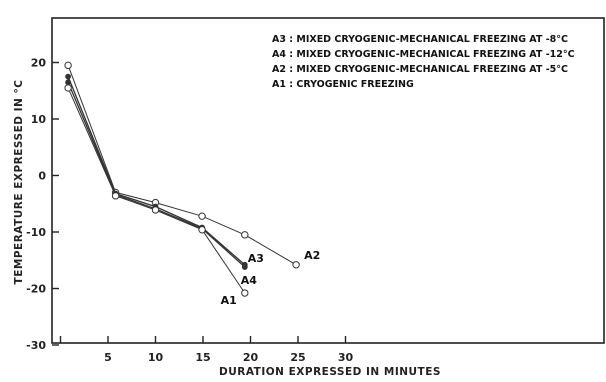 Image resolution: width=606 pixels, height=382 pixels. What do you see at coordinates (256, 258) in the screenshot?
I see `series-label-a3: A3` at bounding box center [256, 258].